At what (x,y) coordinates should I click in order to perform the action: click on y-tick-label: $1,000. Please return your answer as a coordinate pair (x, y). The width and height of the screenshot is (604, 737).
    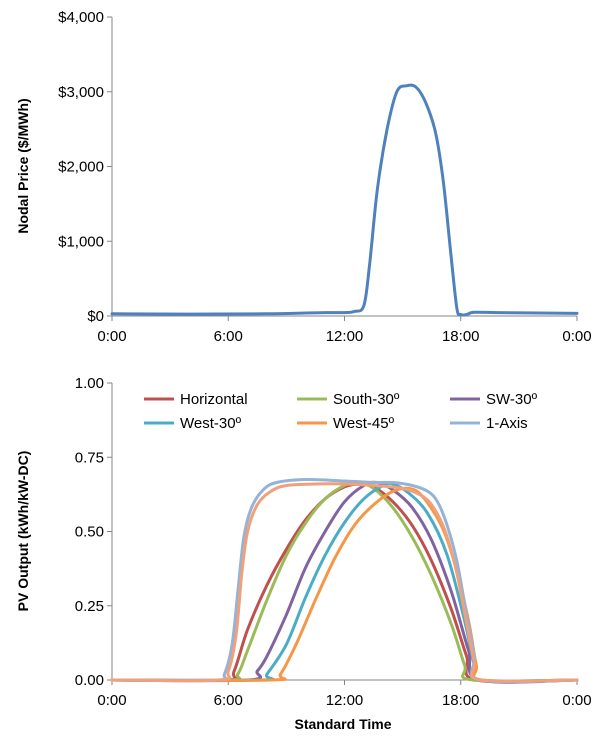
    Looking at the image, I should click on (81, 241).